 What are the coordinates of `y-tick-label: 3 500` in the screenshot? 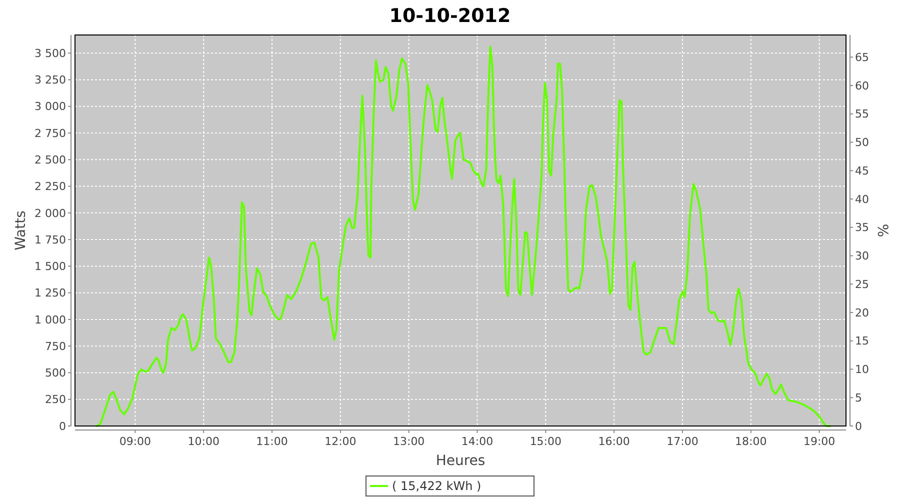 It's located at (50, 53).